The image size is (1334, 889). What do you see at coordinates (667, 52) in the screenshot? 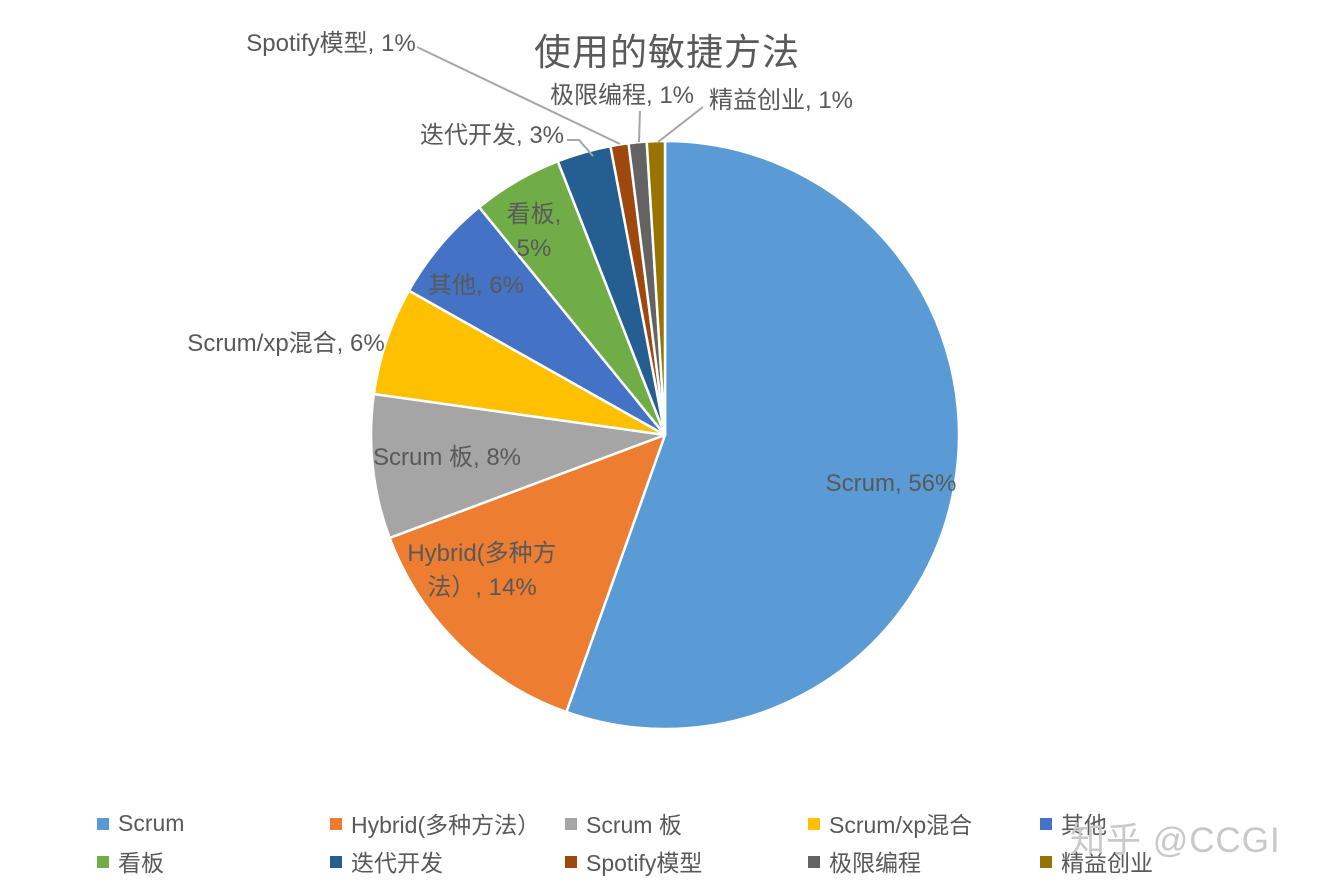
I see `chart-title: 使用的敏捷方法` at bounding box center [667, 52].